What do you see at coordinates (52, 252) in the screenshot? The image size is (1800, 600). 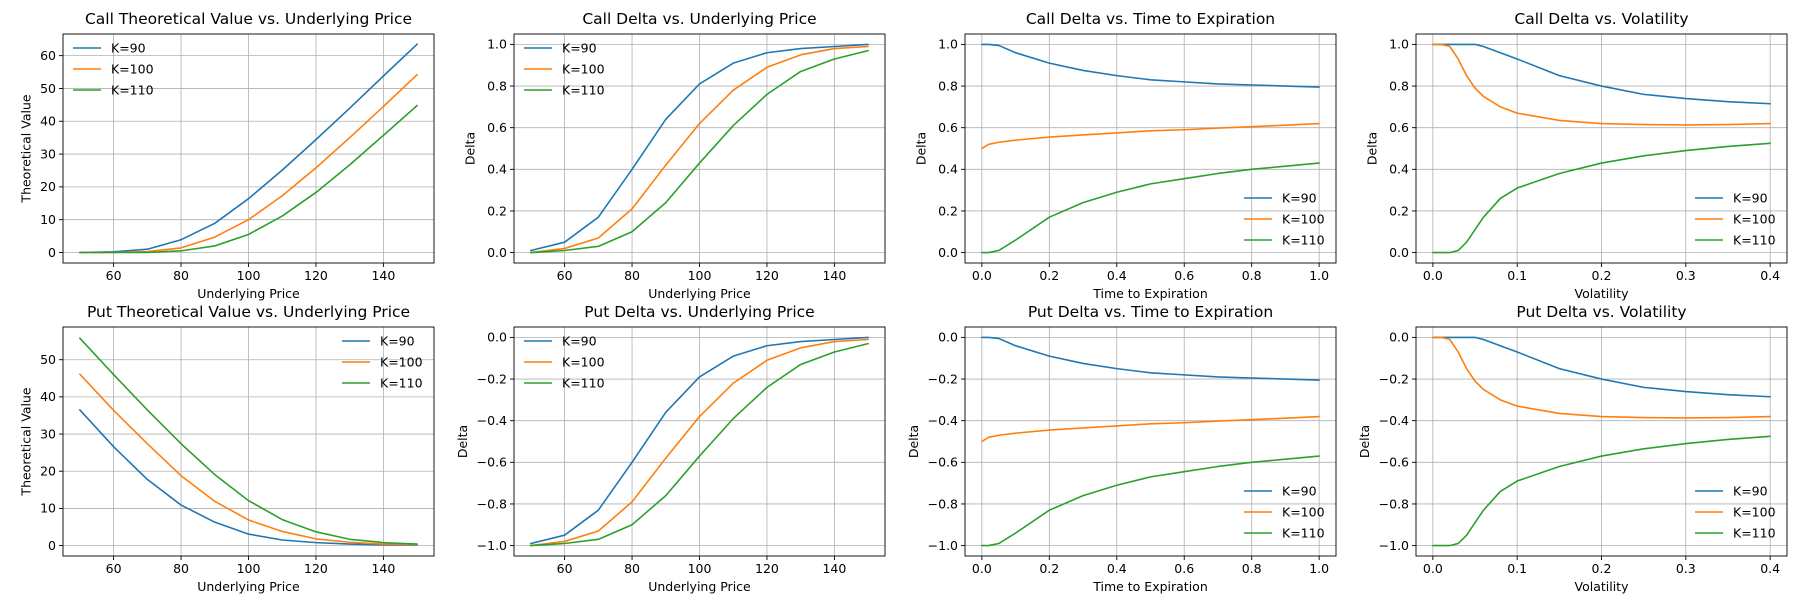 I see `y-tick-label: 0` at bounding box center [52, 252].